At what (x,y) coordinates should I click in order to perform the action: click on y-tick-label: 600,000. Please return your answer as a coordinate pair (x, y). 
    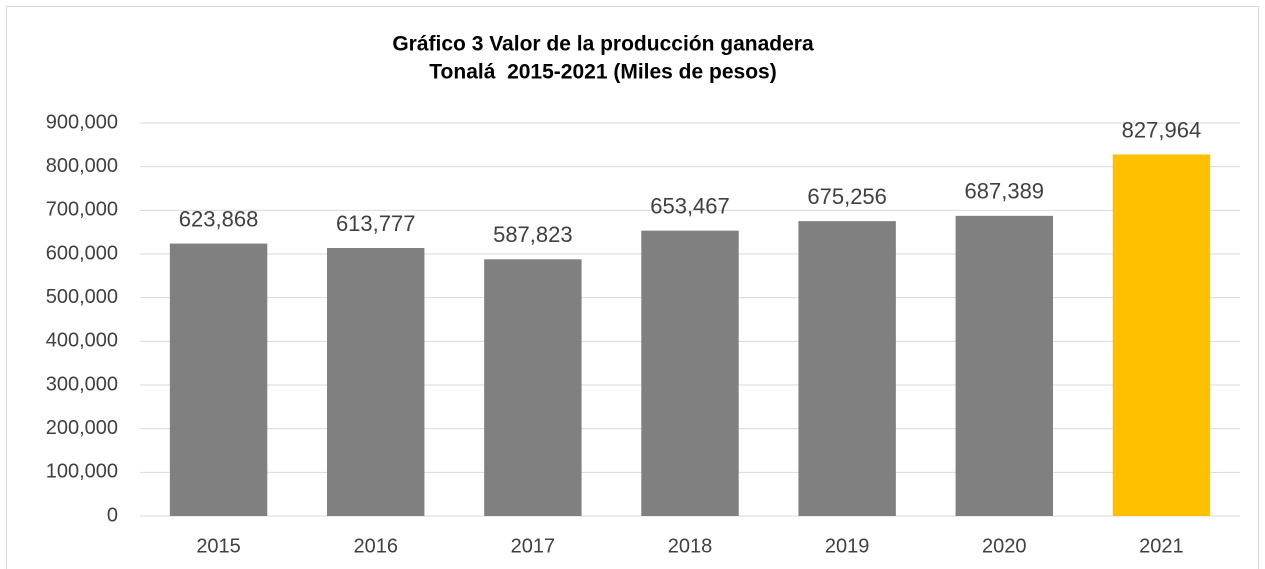
    Looking at the image, I should click on (82, 253).